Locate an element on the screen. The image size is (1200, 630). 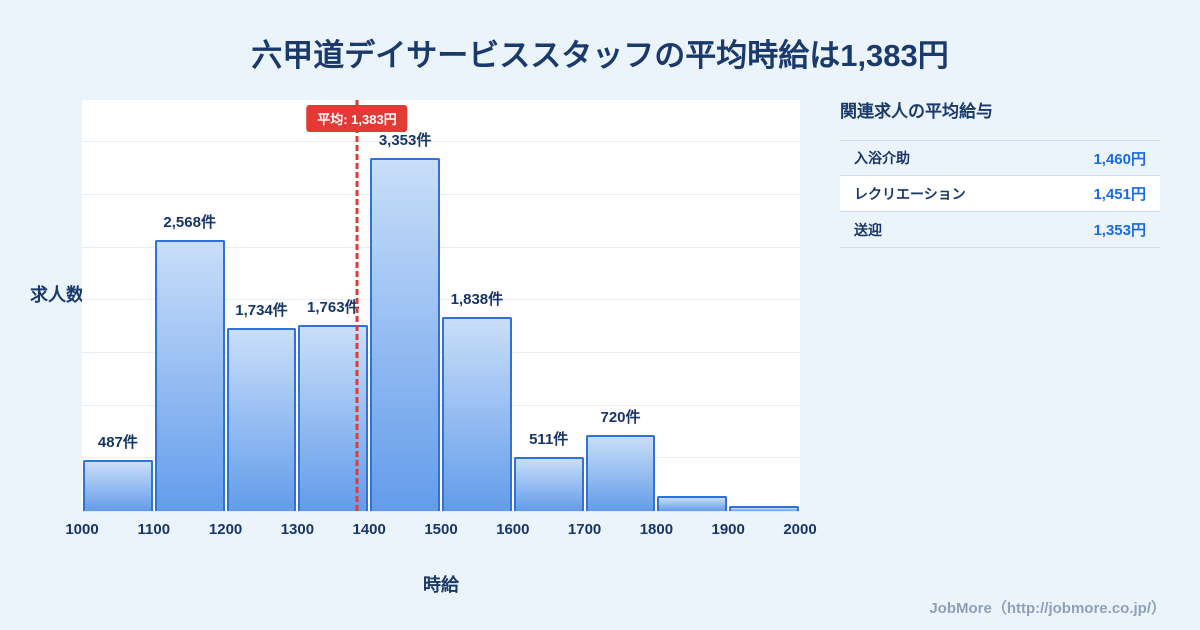
bar-value-label: 720件 is located at coordinates (620, 418).